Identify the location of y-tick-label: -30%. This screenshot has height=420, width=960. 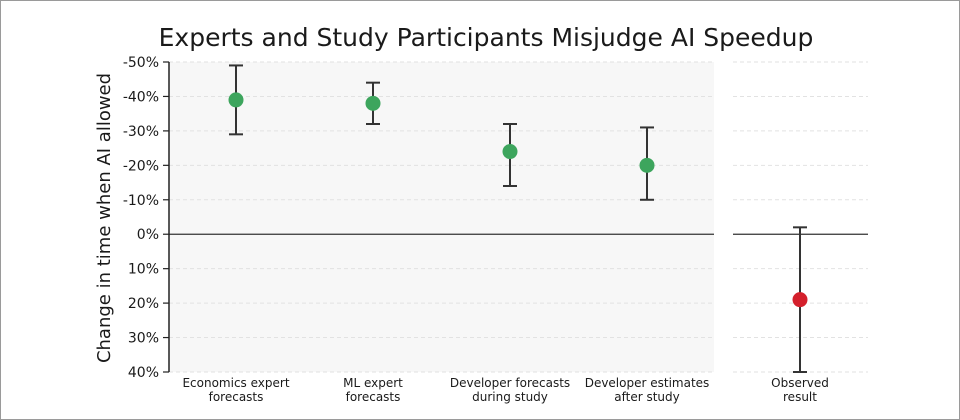
(141, 132).